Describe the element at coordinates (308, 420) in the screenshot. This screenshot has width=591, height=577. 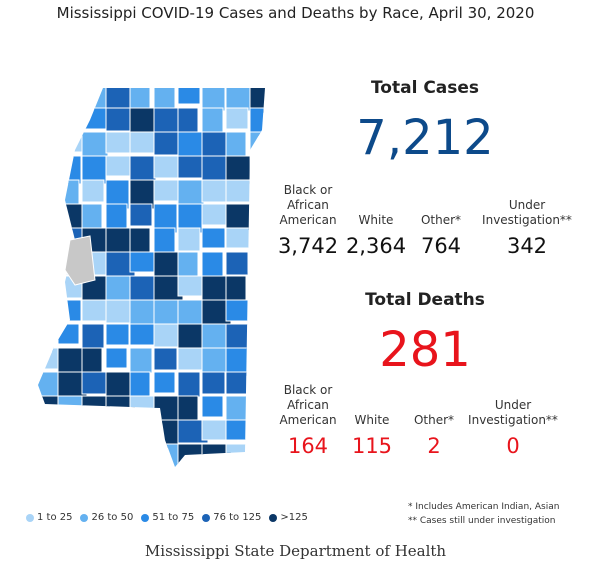
I see `group-label: American` at that location.